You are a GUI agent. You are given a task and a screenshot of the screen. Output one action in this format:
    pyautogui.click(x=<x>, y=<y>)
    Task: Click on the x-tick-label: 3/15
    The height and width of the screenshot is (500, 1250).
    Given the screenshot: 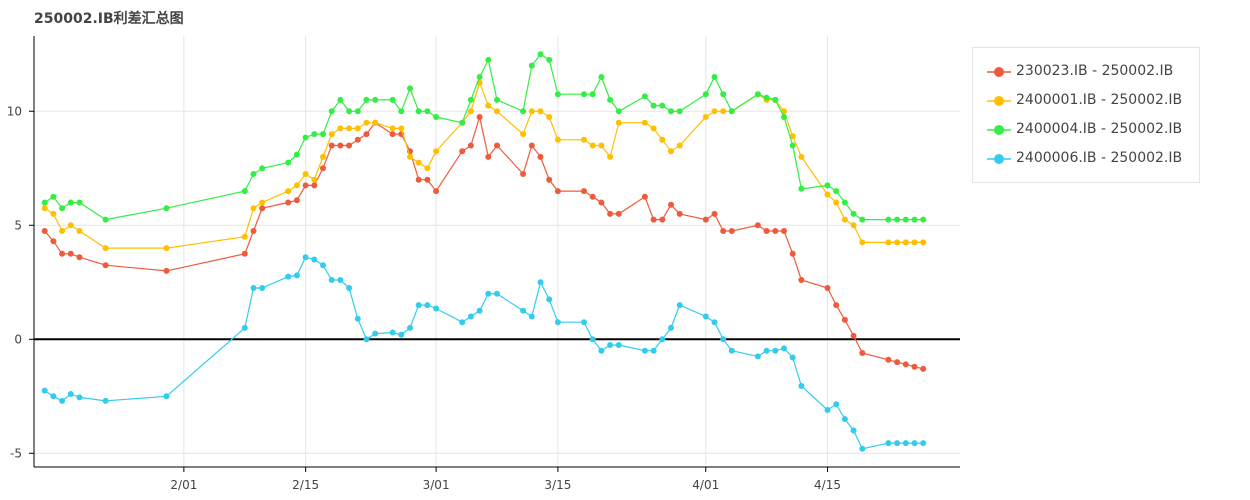 What is the action you would take?
    pyautogui.click(x=557, y=485)
    